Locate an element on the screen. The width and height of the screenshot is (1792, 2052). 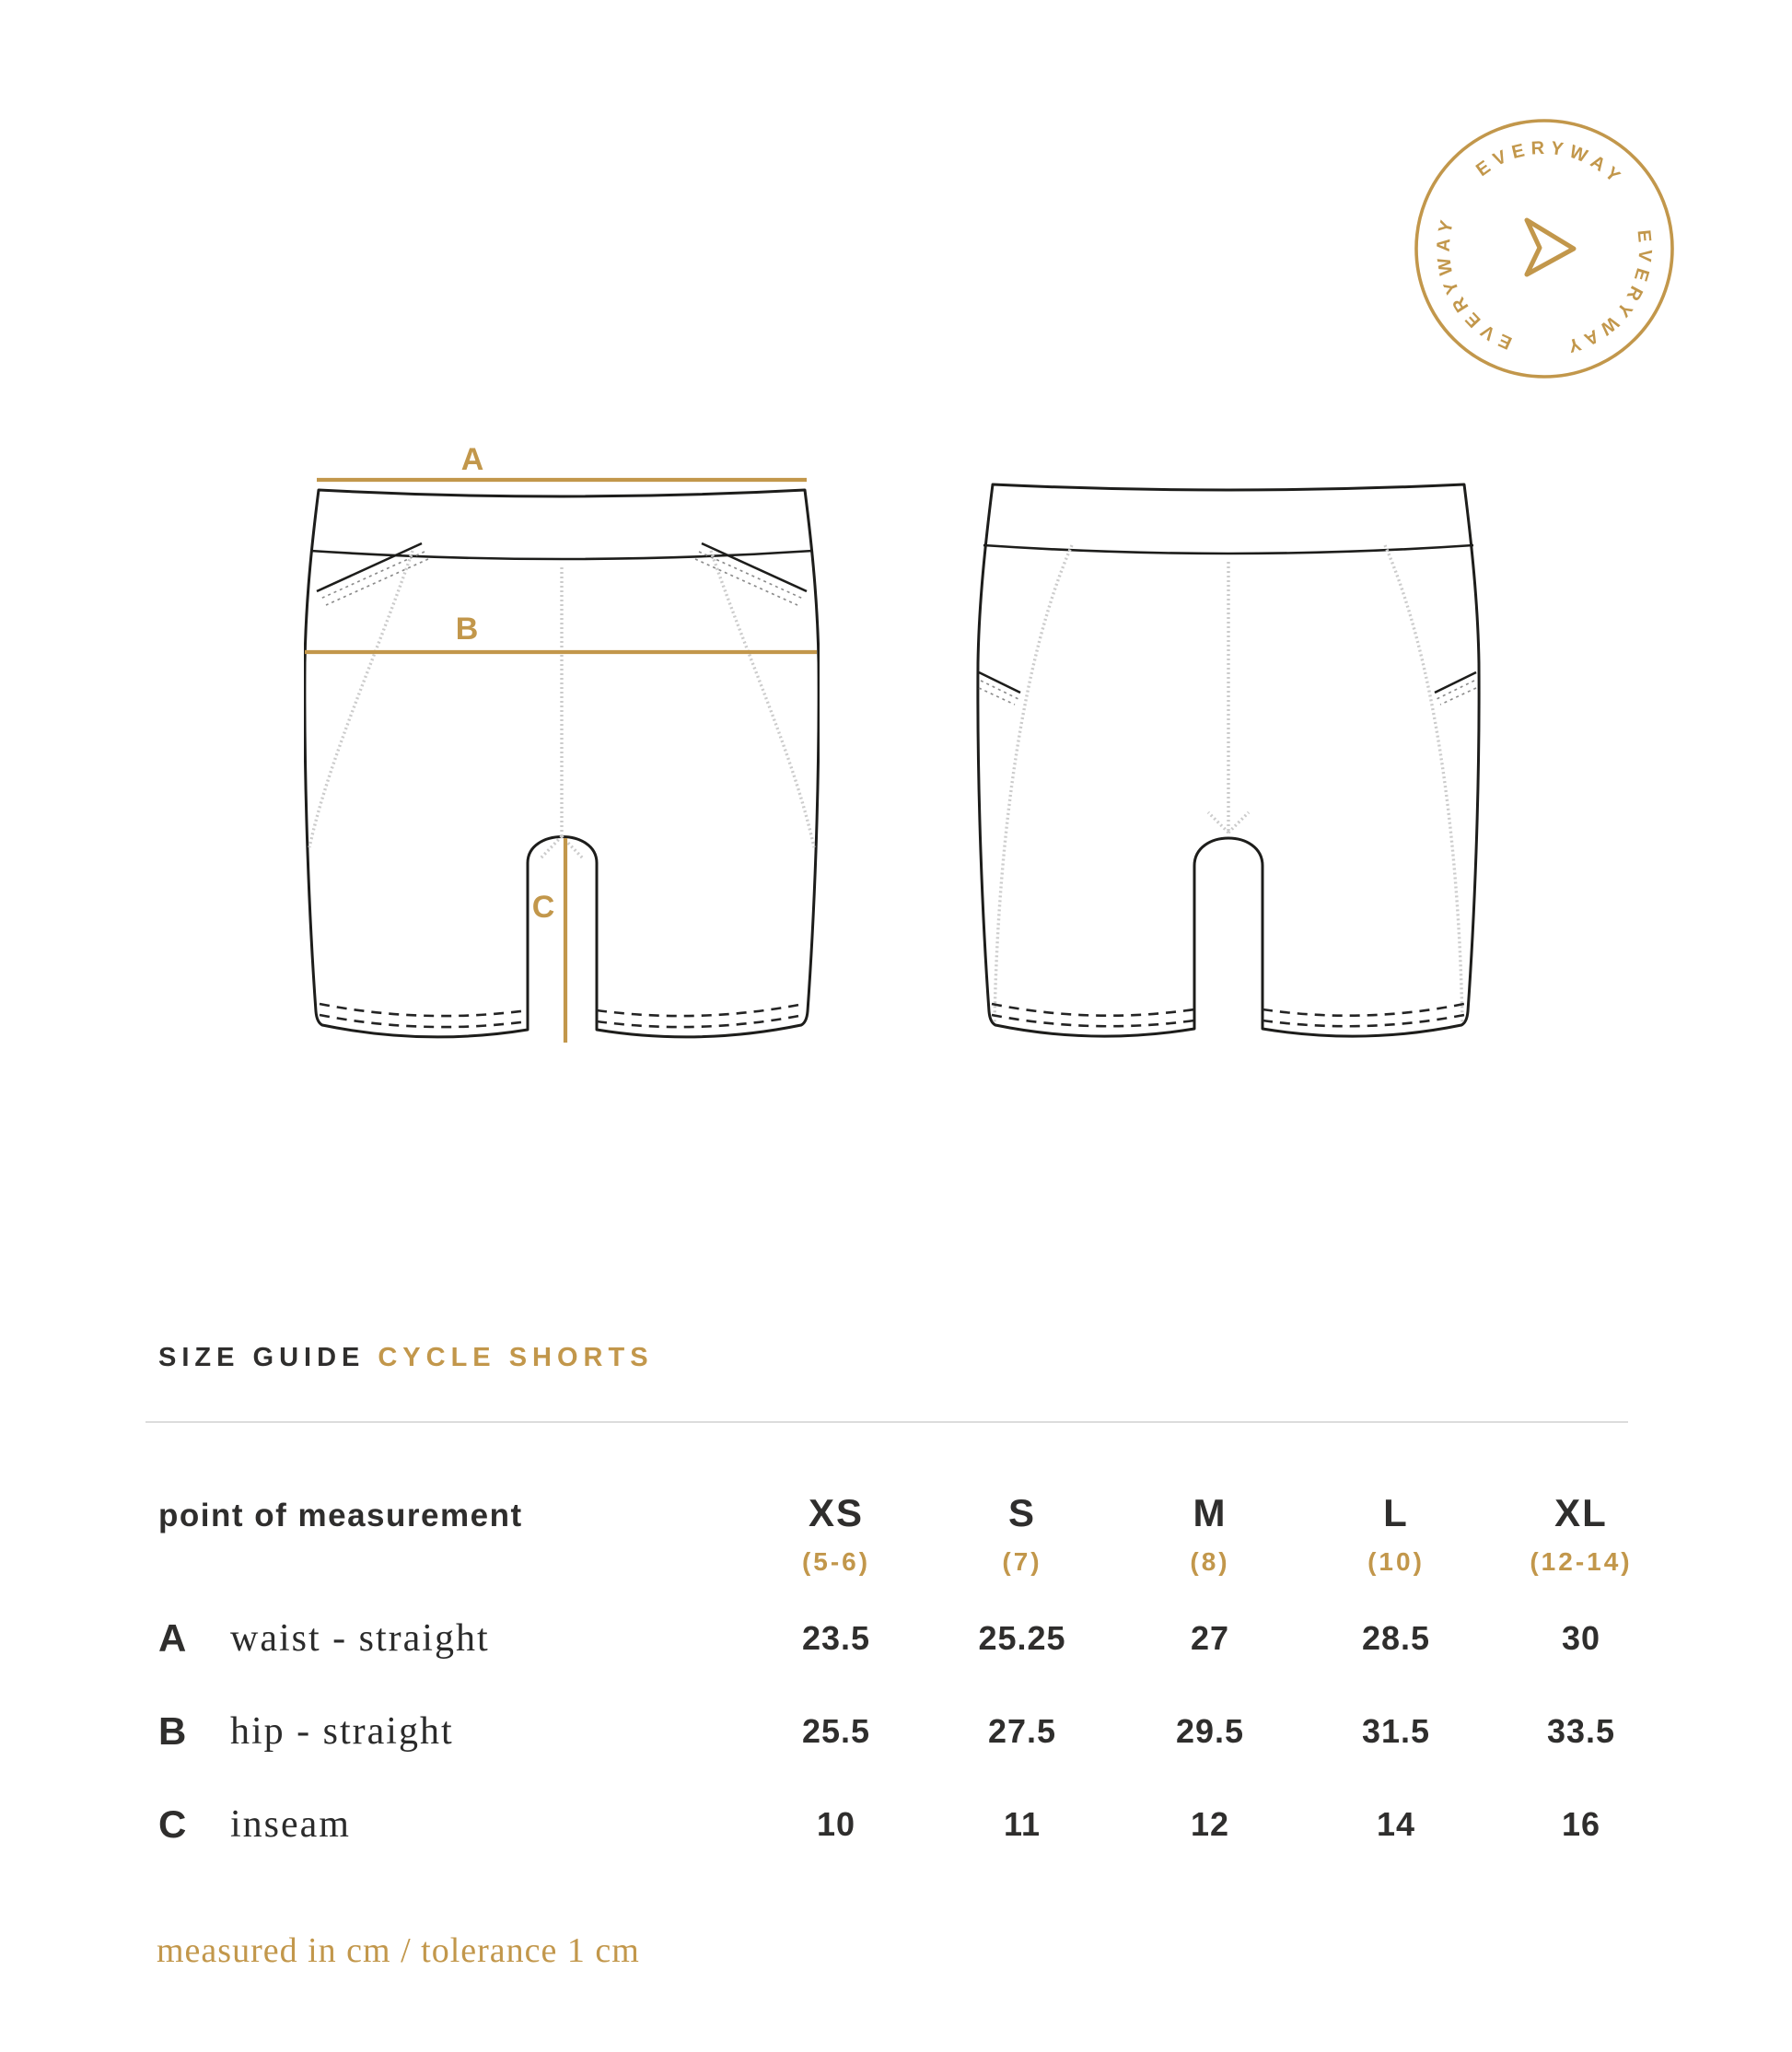
front-right-pocket-line is located at coordinates (754, 567).